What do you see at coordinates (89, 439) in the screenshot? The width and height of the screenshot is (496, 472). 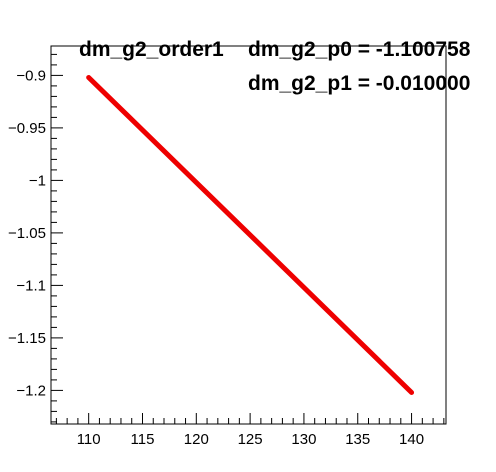 I see `x-tick-label: 110` at bounding box center [89, 439].